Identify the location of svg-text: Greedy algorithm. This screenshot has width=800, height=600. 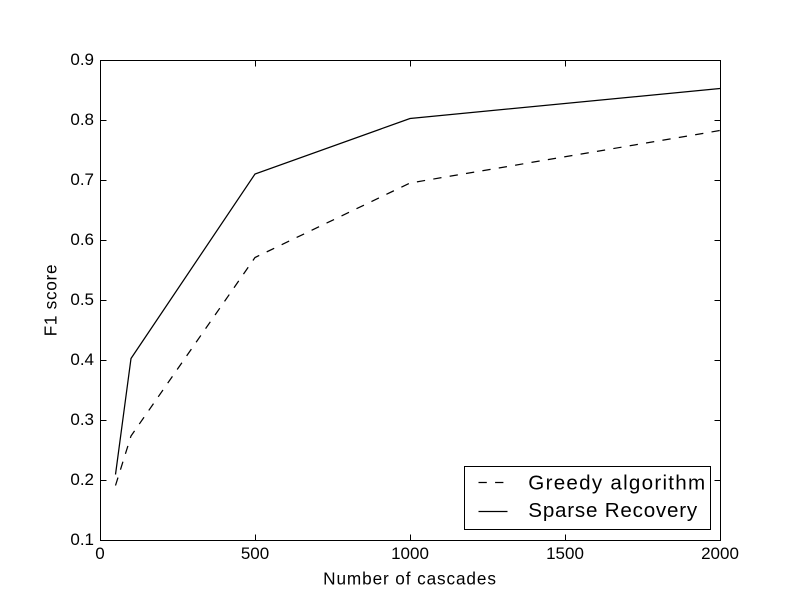
(617, 482).